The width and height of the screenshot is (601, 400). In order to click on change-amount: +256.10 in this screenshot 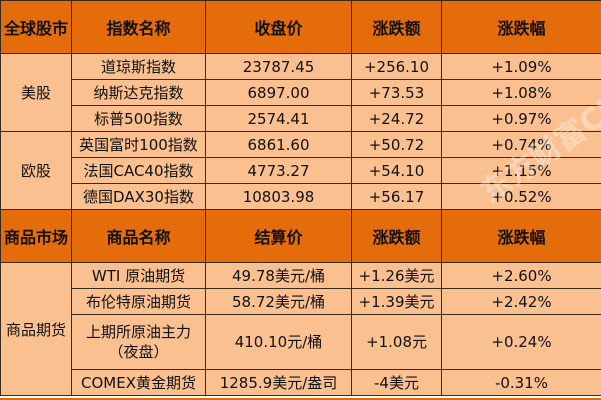, I will do `click(396, 66)`.